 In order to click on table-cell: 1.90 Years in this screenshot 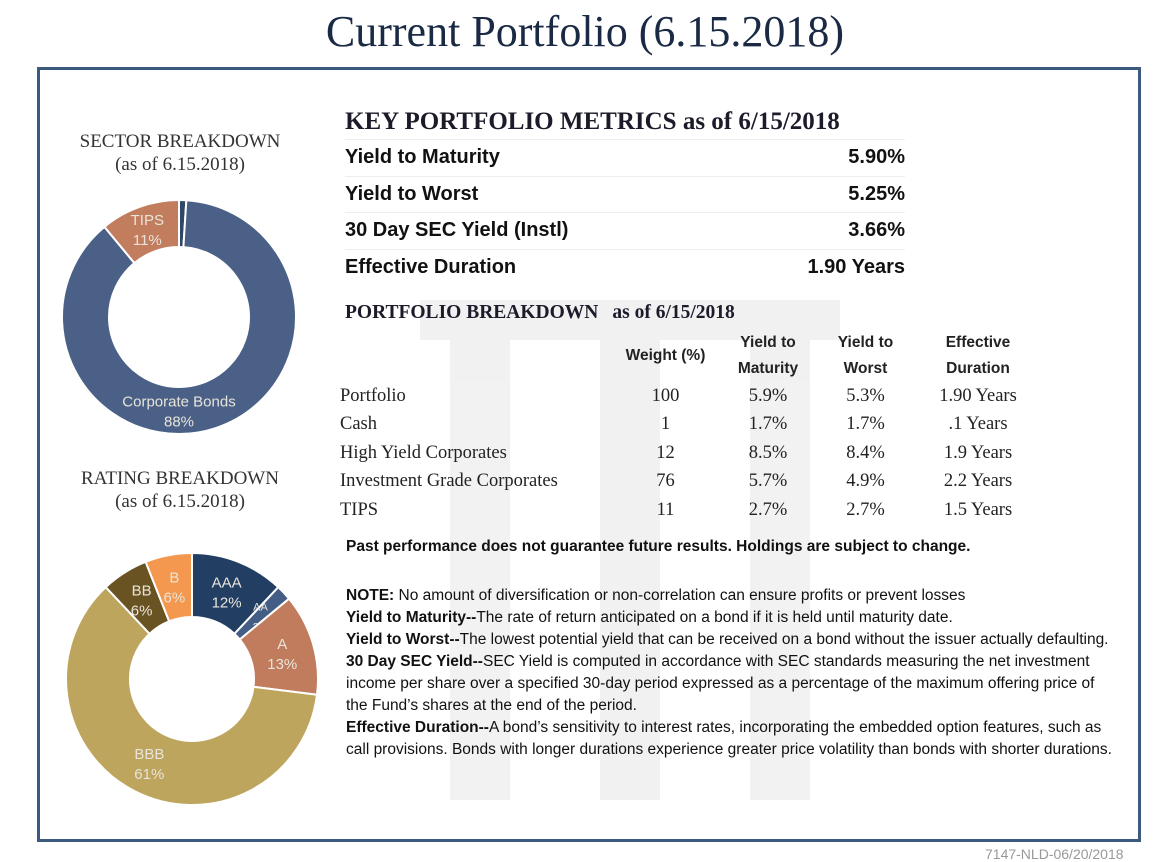, I will do `click(978, 395)`.